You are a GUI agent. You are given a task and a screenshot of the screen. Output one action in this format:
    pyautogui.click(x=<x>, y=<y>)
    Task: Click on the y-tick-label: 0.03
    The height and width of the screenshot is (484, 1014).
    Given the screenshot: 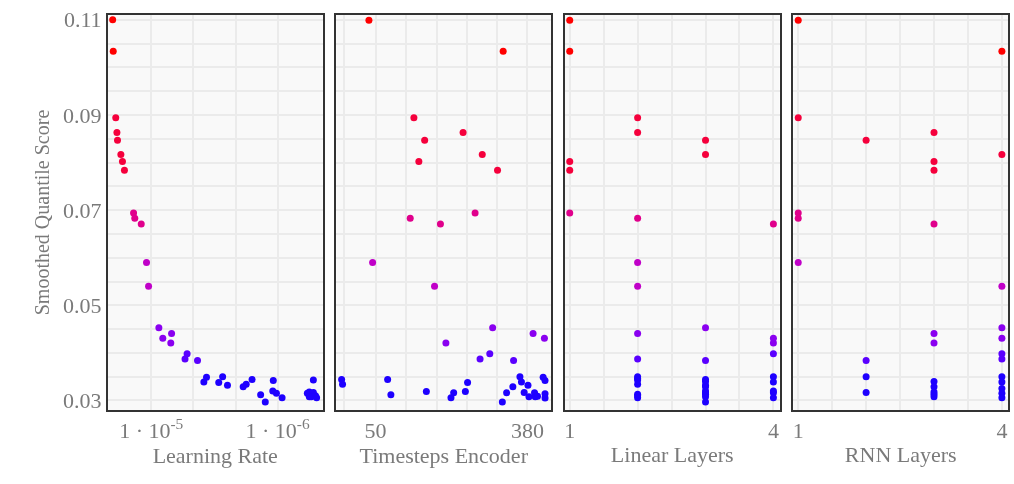 What is the action you would take?
    pyautogui.click(x=82, y=401)
    